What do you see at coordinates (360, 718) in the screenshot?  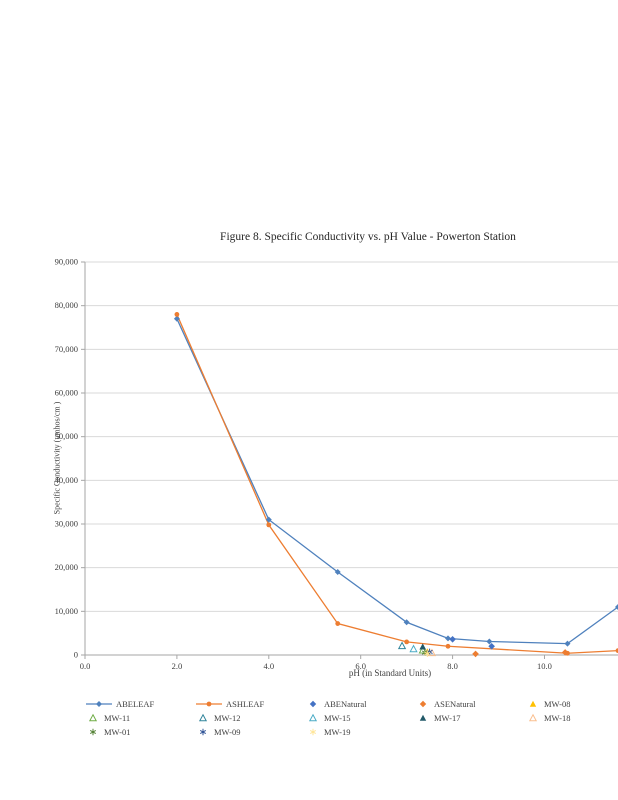 I see `legend-item-mw-15: MW-15` at bounding box center [360, 718].